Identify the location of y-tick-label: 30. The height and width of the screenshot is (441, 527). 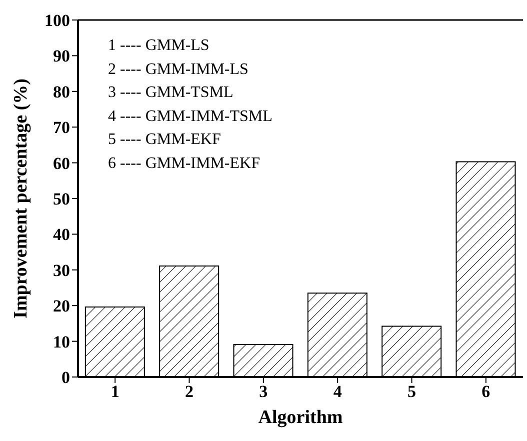
(61, 270).